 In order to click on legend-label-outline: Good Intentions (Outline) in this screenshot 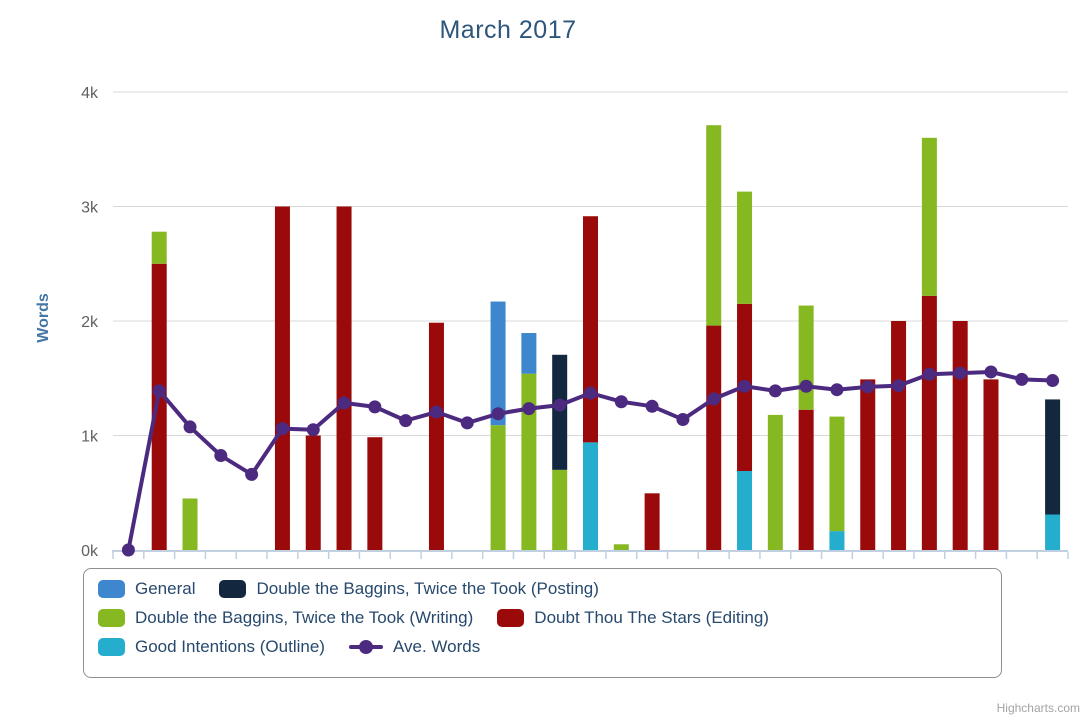, I will do `click(230, 646)`.